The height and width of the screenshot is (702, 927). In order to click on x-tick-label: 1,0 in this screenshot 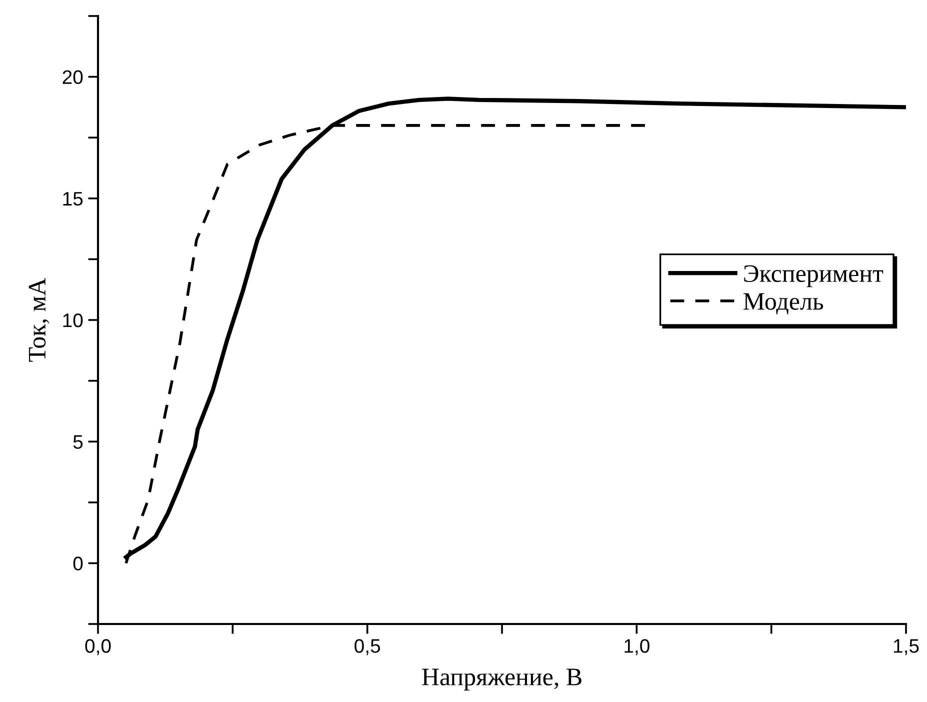, I will do `click(637, 647)`.